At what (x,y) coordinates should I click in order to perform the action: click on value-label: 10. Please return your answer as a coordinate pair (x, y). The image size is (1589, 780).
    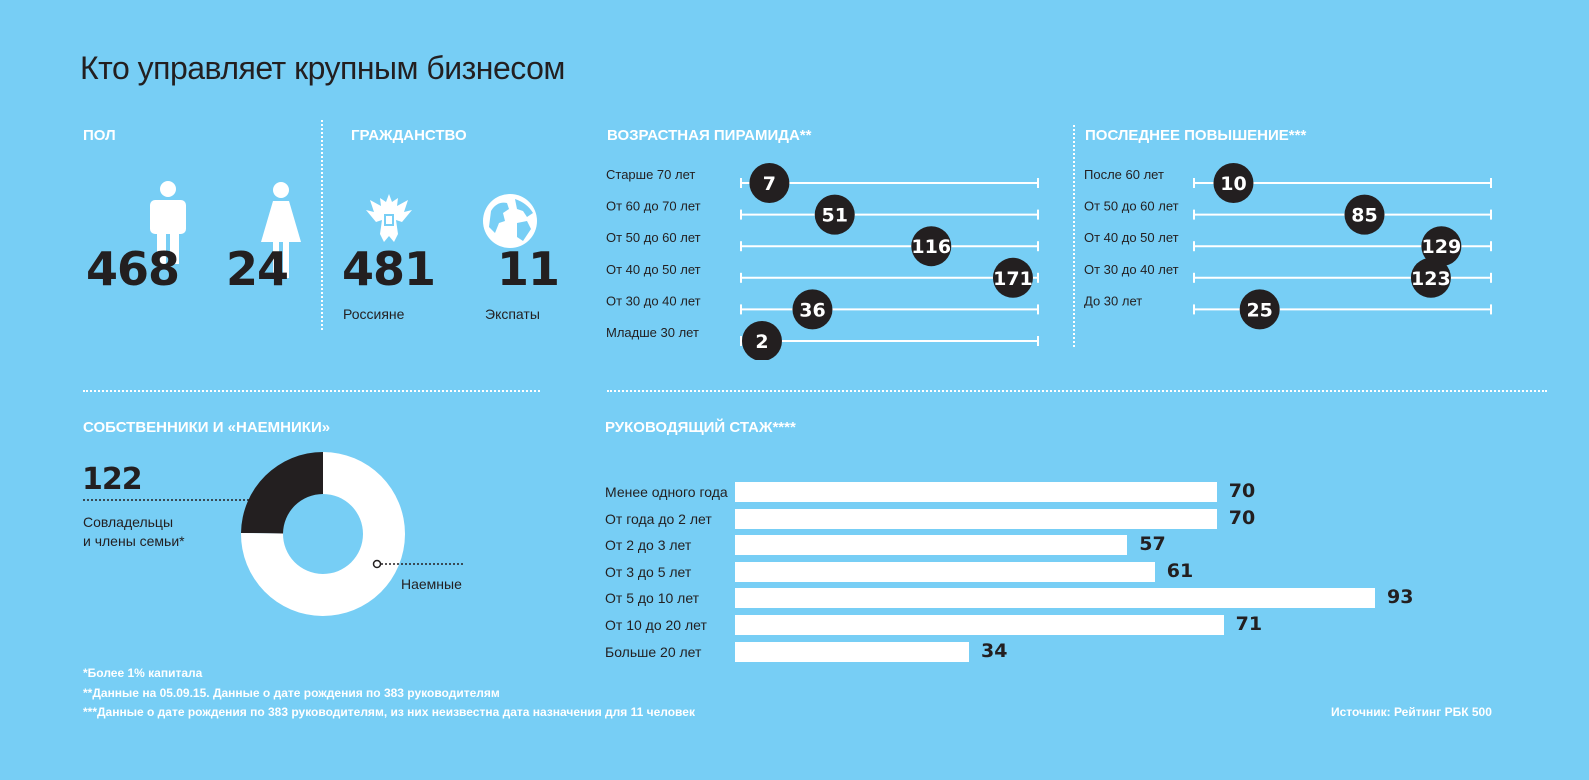
    Looking at the image, I should click on (1233, 184).